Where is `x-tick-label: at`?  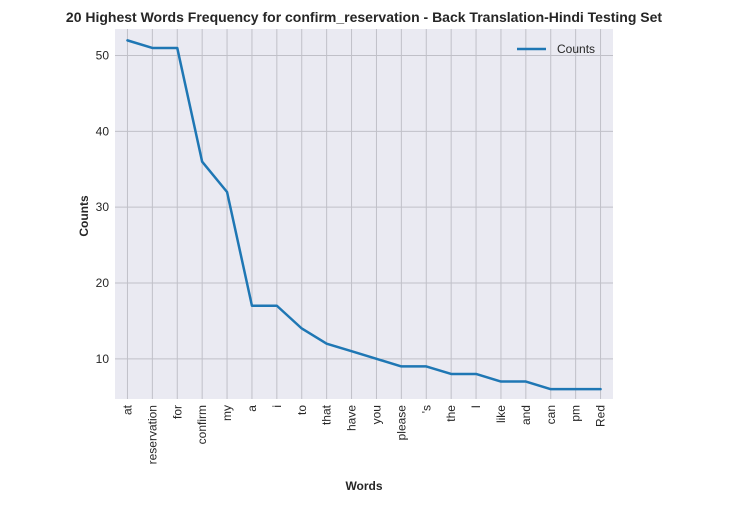
x-tick-label: at is located at coordinates (127, 409).